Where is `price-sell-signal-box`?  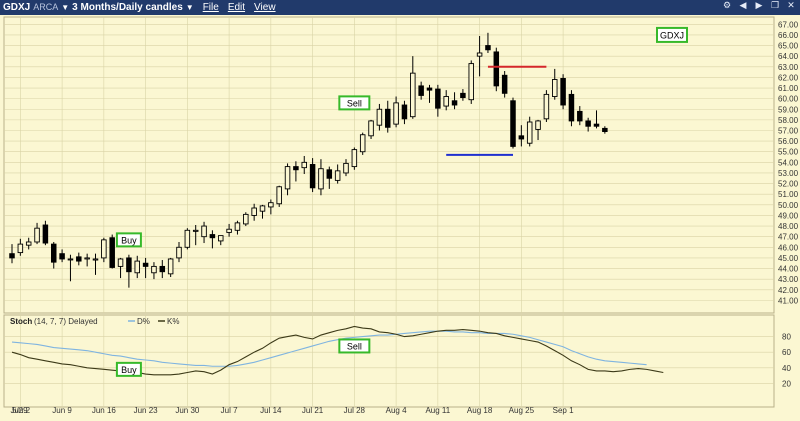
price-sell-signal-box is located at coordinates (354, 103).